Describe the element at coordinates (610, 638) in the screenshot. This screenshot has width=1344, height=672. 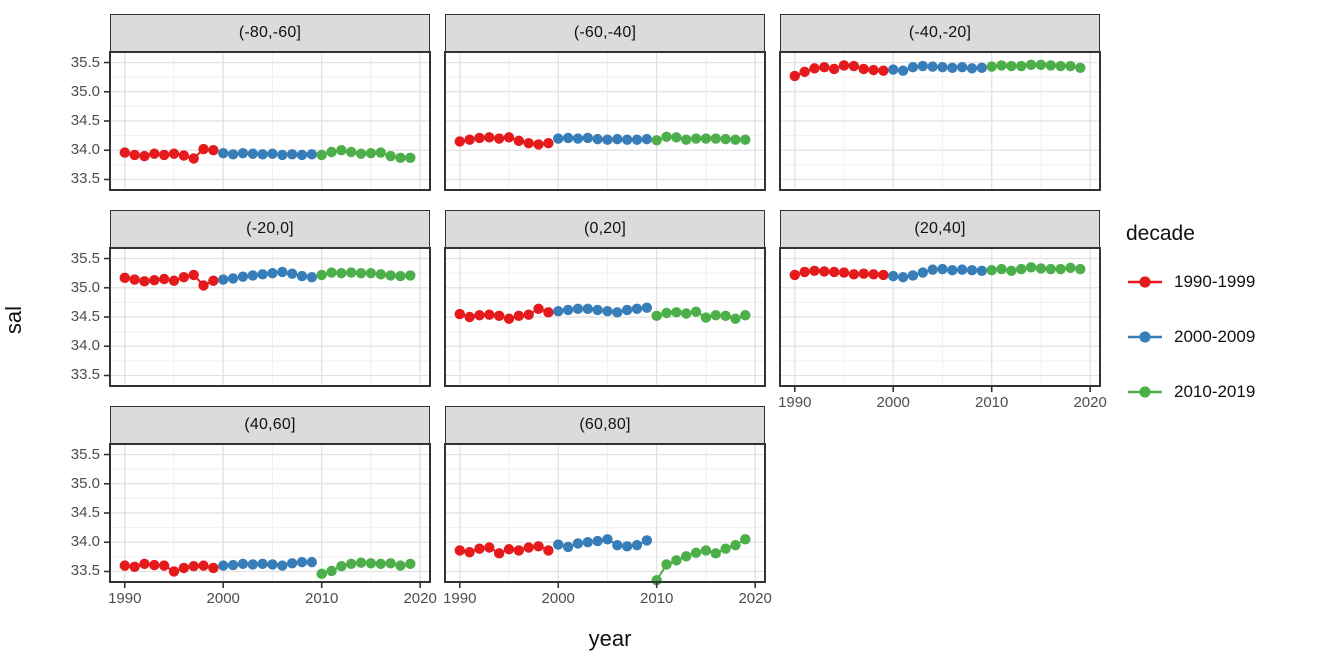
I see `x-axis-title: year` at that location.